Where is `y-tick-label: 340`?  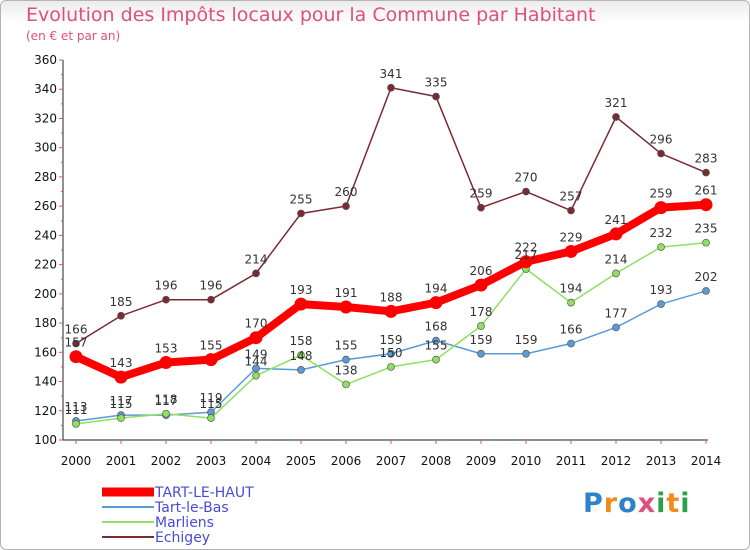
y-tick-label: 340 is located at coordinates (45, 89).